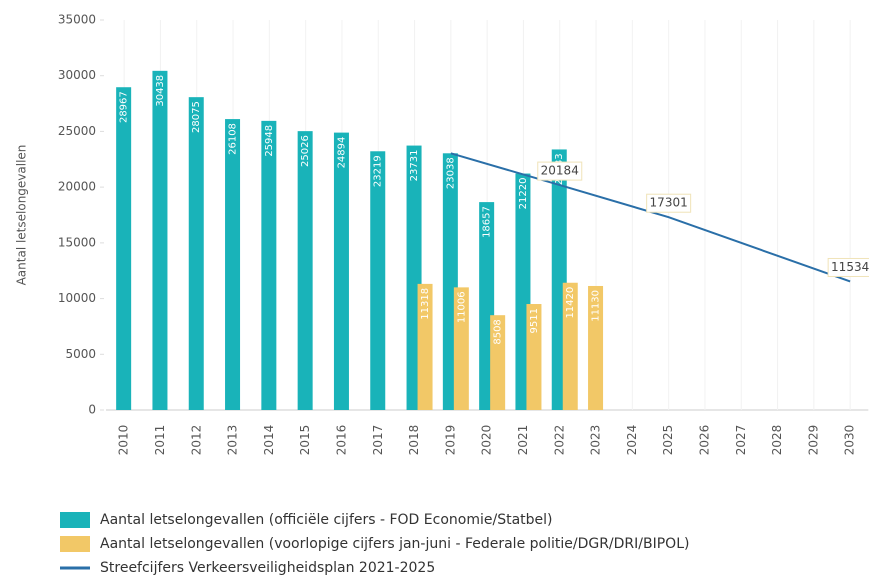  I want to click on y-tick-label: 15000, so click(77, 242).